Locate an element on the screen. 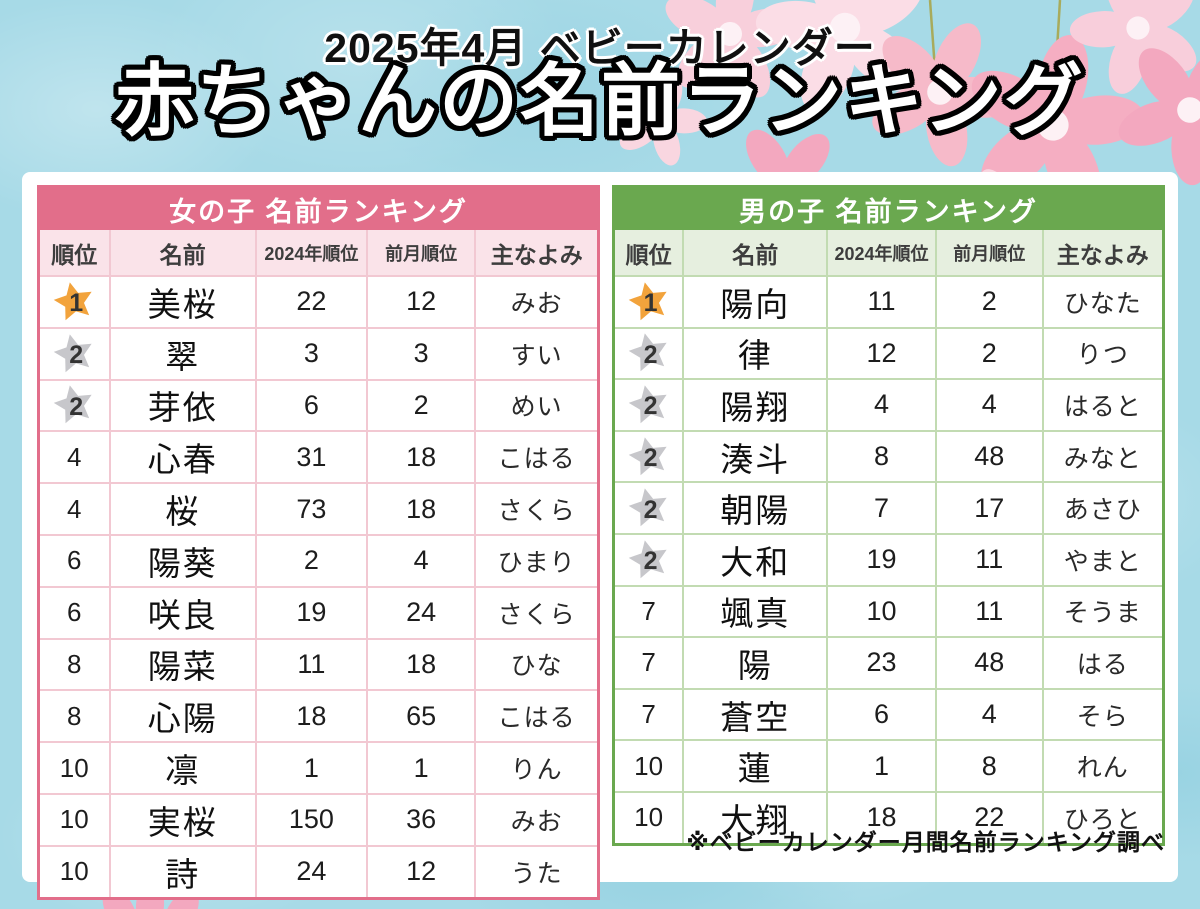 The height and width of the screenshot is (909, 1200). table-row: 7 颯真 10 11 そうま is located at coordinates (888, 610).